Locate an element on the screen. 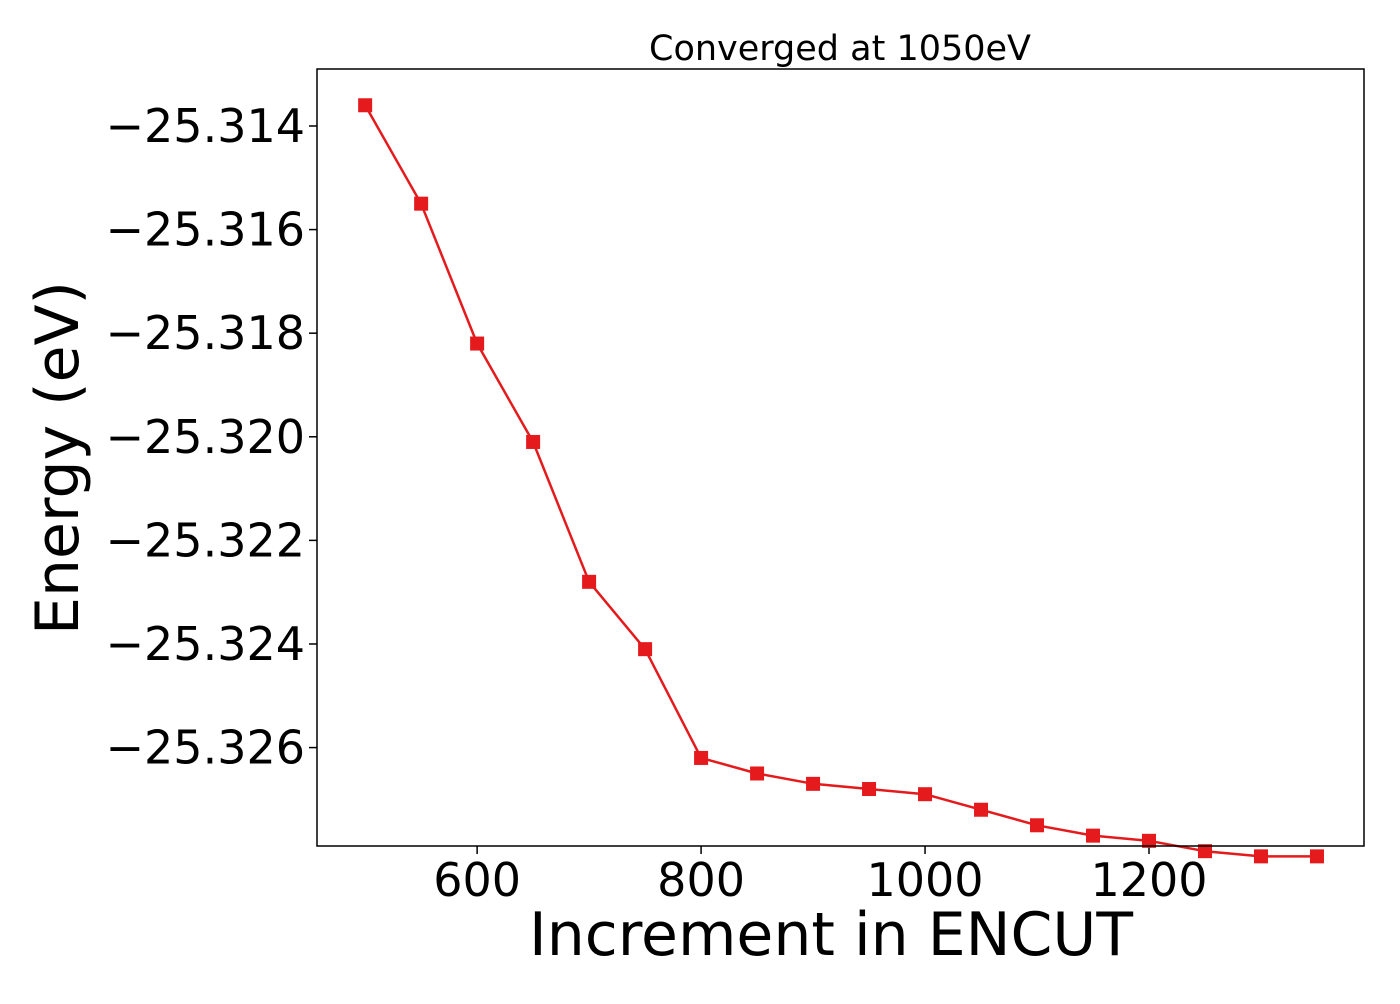  y-tick-label: −25.326 is located at coordinates (206, 748).